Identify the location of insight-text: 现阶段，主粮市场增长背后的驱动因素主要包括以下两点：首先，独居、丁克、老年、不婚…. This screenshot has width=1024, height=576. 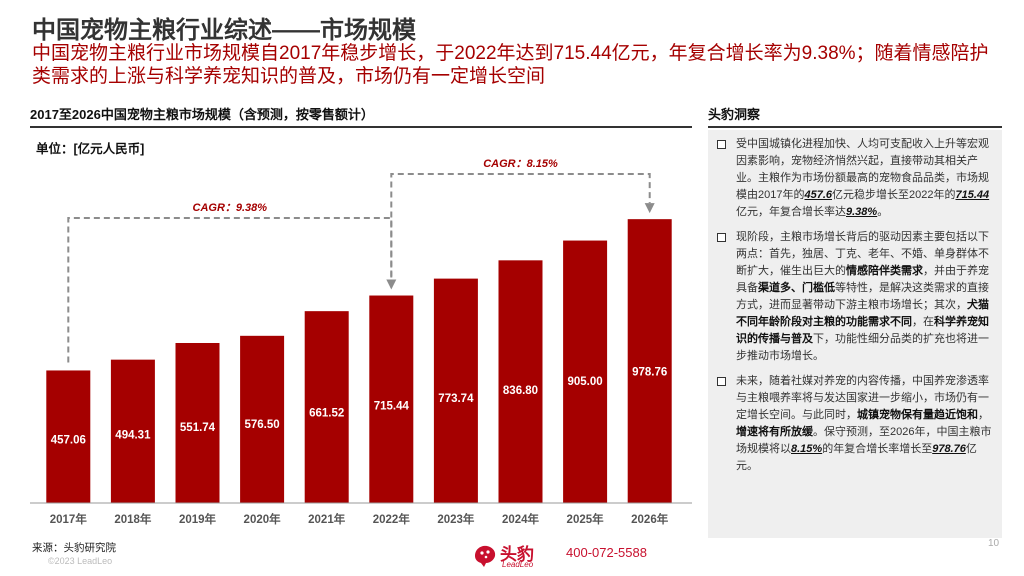
(862, 254).